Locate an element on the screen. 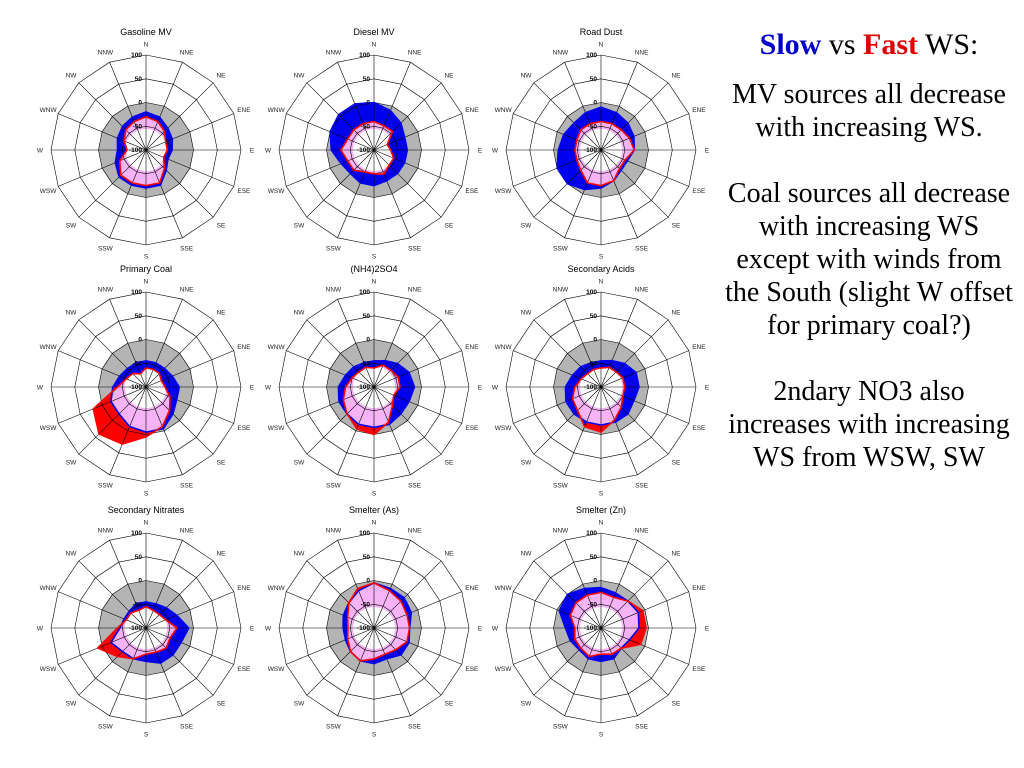 The height and width of the screenshot is (768, 1024). chart-title: Smelter (Zn) is located at coordinates (601, 510).